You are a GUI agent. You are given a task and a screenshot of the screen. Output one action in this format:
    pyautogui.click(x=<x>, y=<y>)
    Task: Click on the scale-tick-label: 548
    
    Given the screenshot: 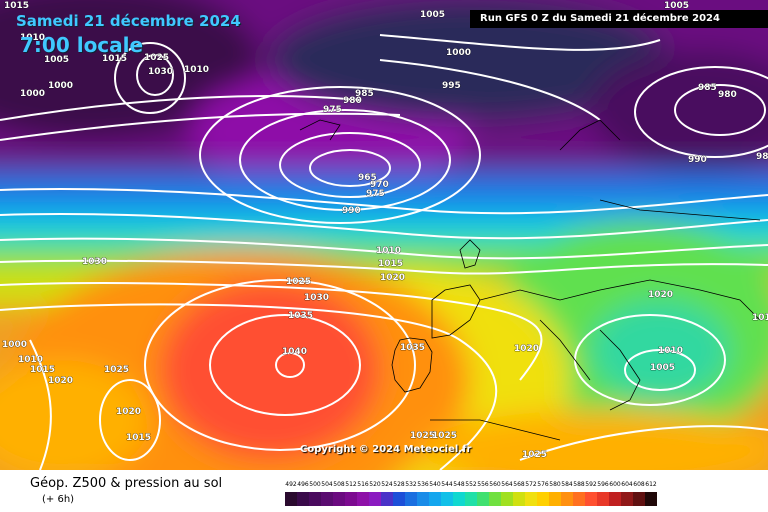 What is the action you would take?
    pyautogui.click(x=459, y=484)
    